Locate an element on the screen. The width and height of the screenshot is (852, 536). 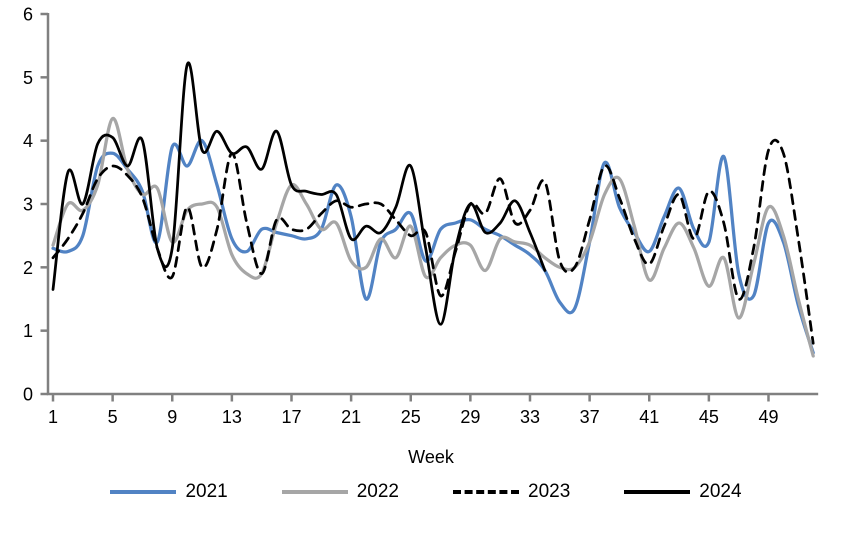
x-tick-label: 25 is located at coordinates (411, 417).